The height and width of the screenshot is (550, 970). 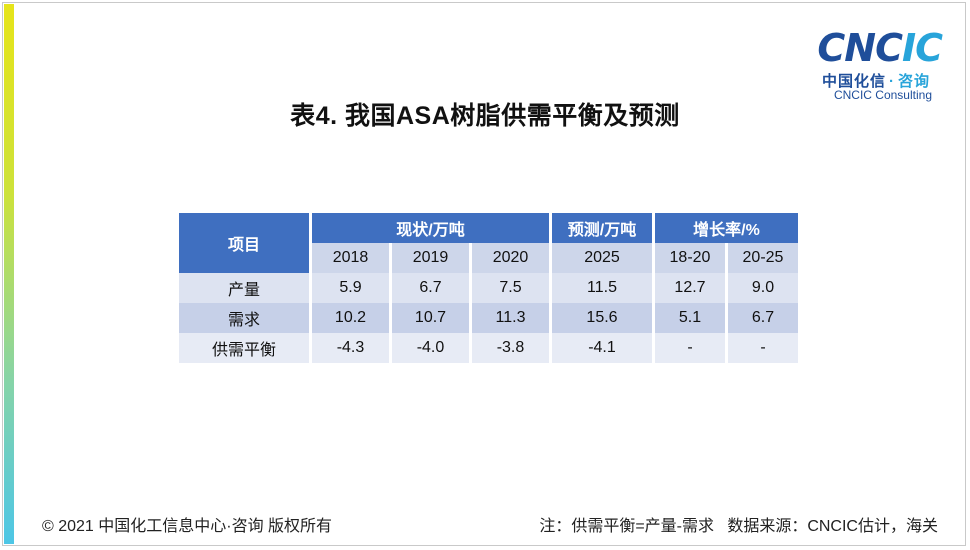 I want to click on table-cell: 9.0, so click(x=763, y=288).